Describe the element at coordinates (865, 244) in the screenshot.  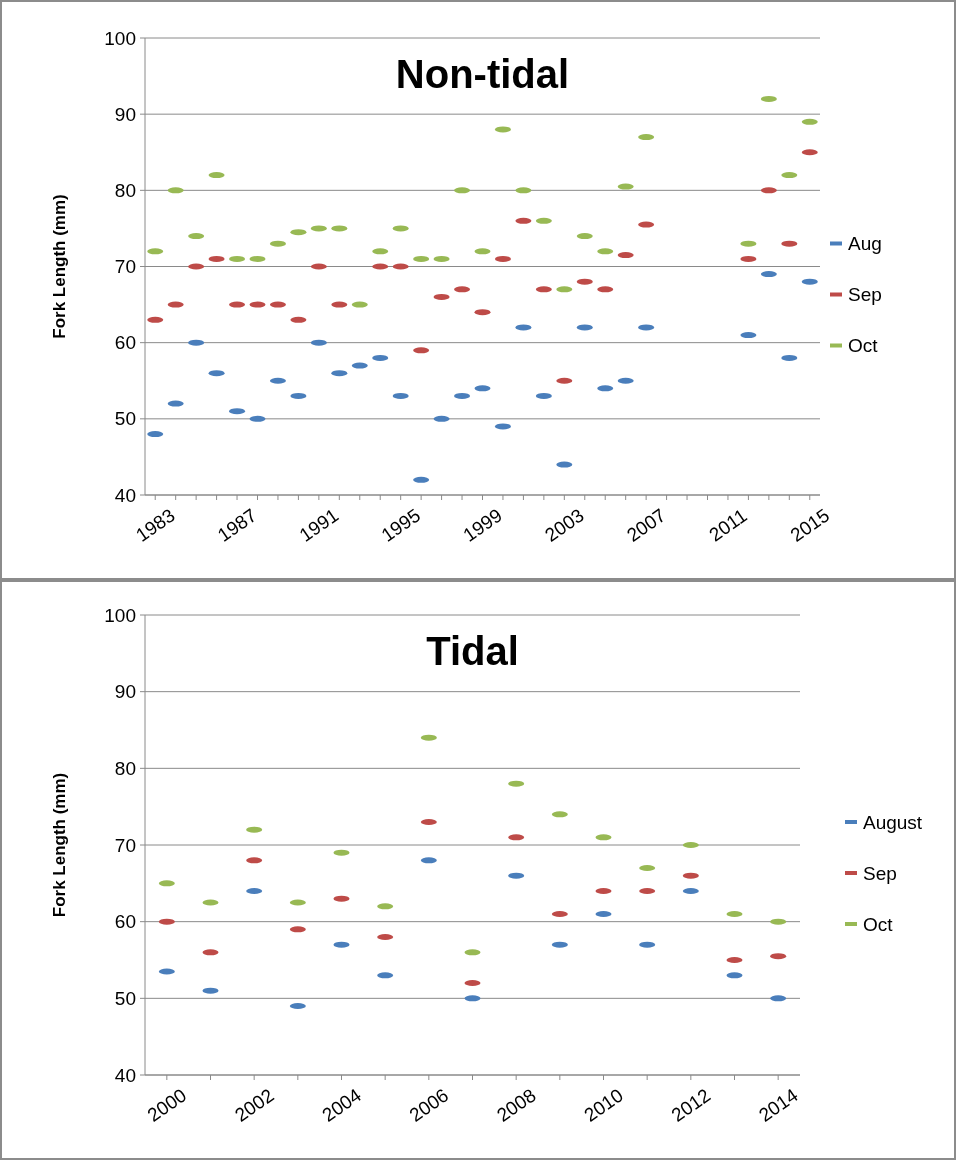
I see `legend-label: Aug` at that location.